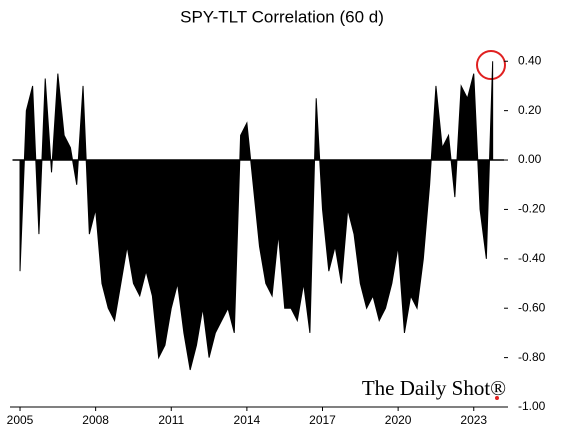 The height and width of the screenshot is (442, 564). I want to click on x-tick-label: 2023, so click(473, 420).